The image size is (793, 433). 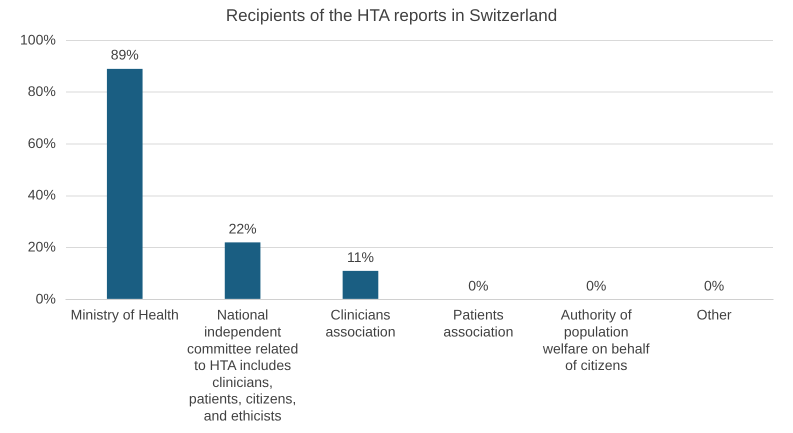 What do you see at coordinates (360, 256) in the screenshot?
I see `data-label: 11%` at bounding box center [360, 256].